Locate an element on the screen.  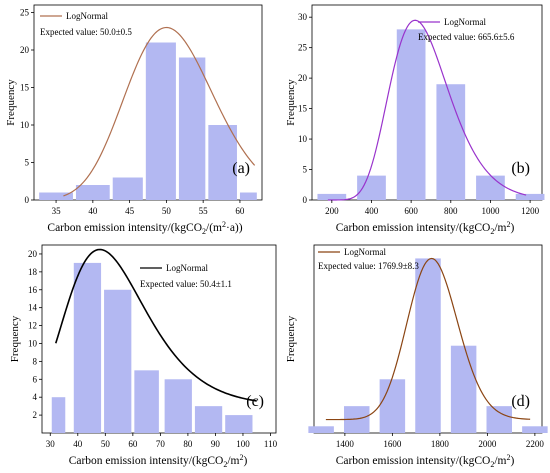
x-tick-label: 100 is located at coordinates (243, 444).